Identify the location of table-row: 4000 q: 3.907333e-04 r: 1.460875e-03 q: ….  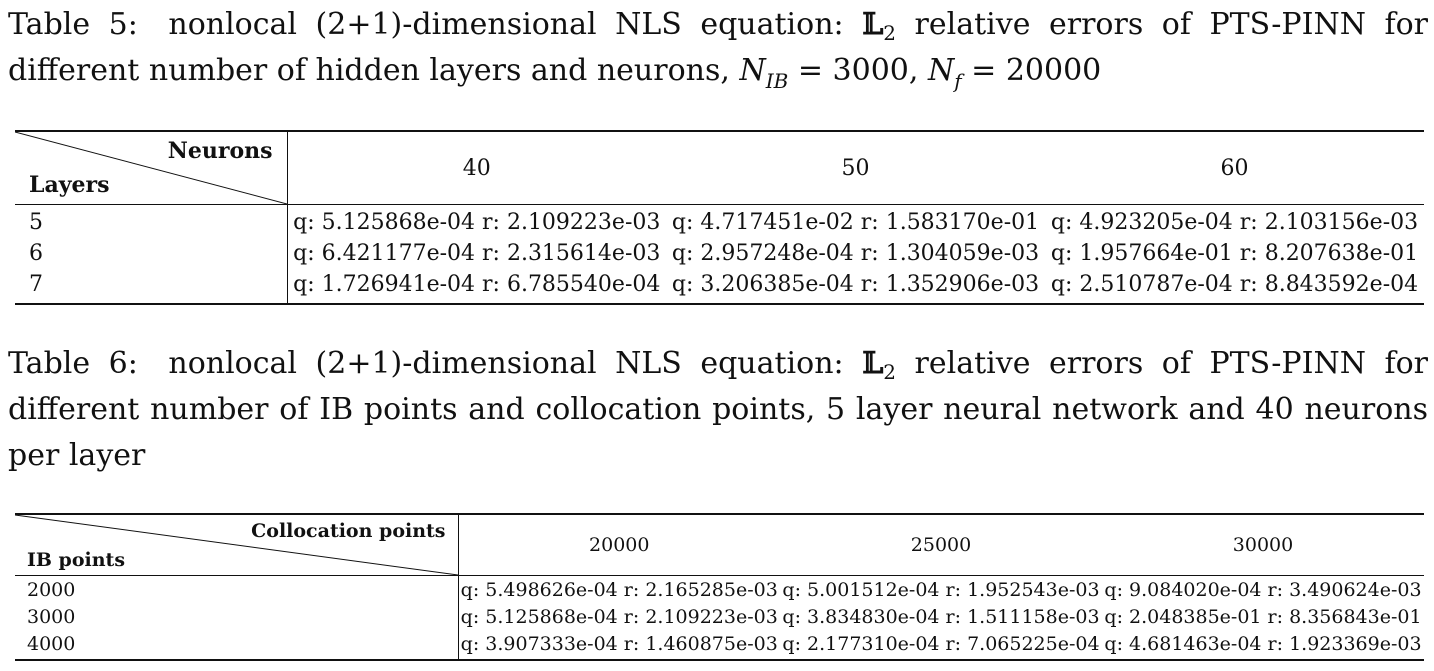
(719, 645).